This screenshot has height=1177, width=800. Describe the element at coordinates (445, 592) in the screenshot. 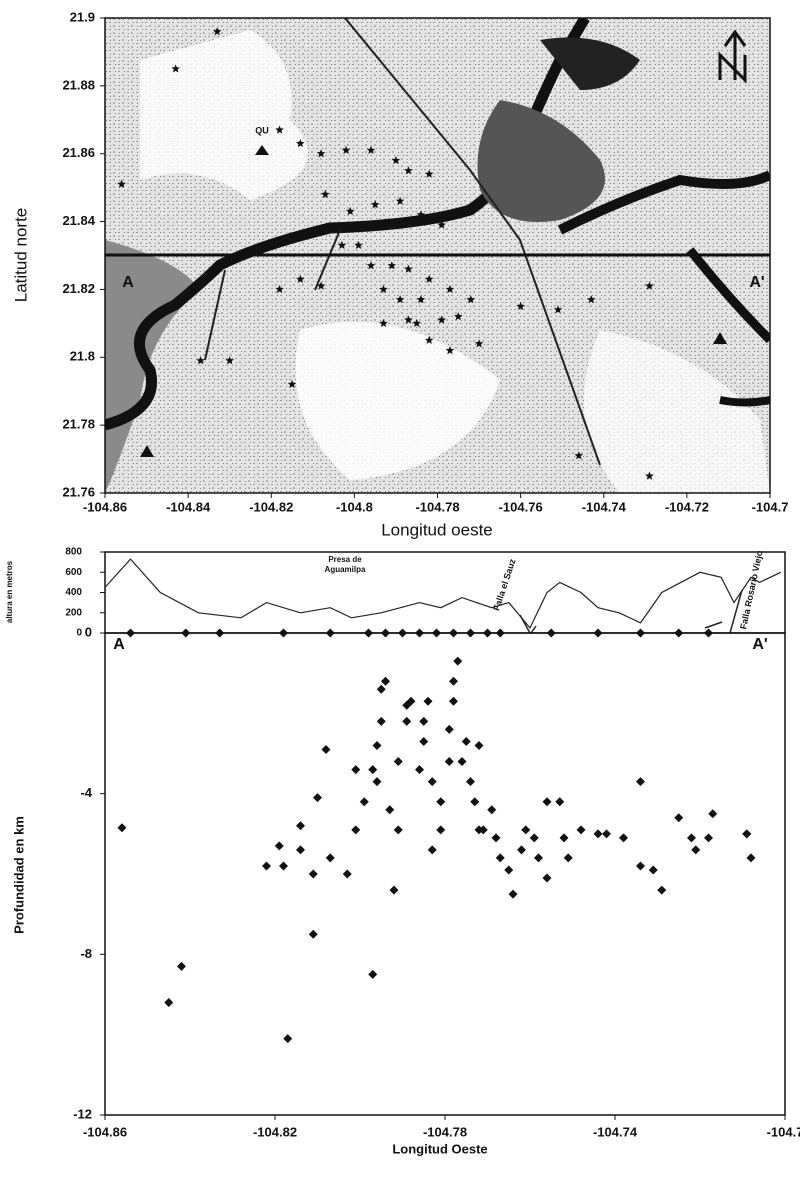

I see `plot-frame` at that location.